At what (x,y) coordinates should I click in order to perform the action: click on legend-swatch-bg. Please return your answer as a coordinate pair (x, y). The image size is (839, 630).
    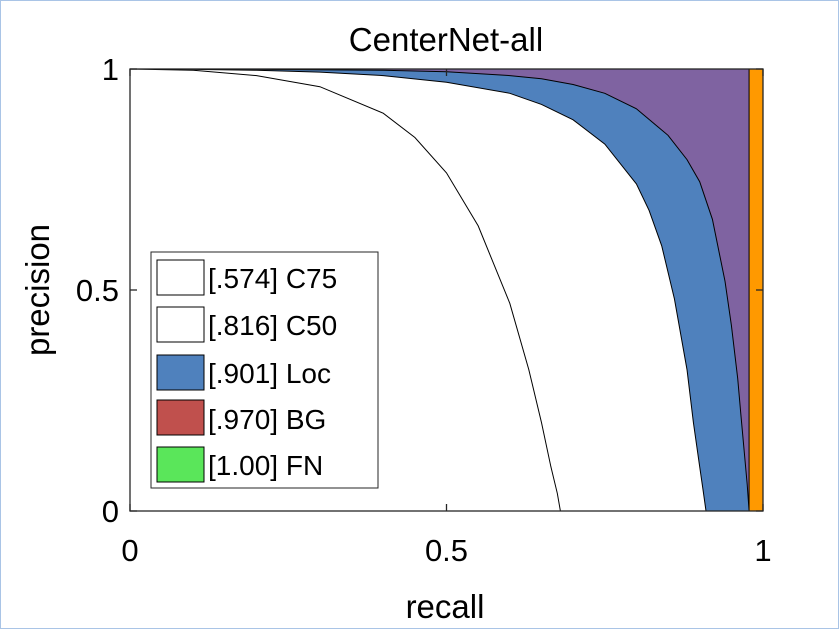
    Looking at the image, I should click on (180, 417).